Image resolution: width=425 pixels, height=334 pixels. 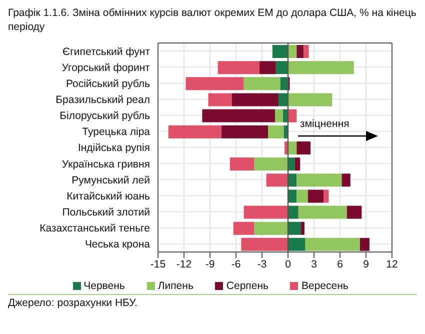 What do you see at coordinates (116, 132) in the screenshot?
I see `y-tick-label: Турецька ліра` at bounding box center [116, 132].